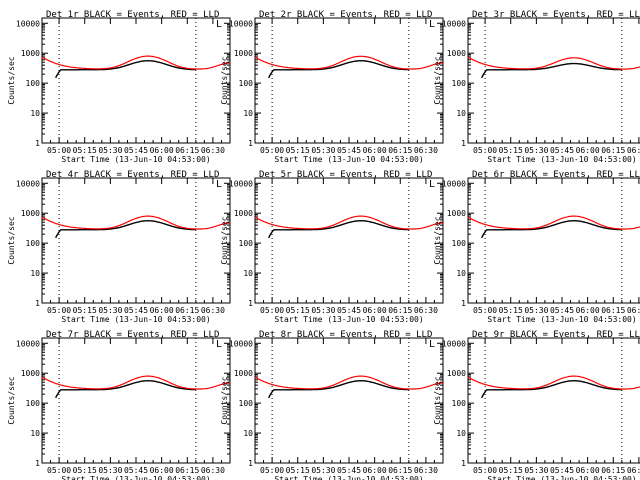  Describe the element at coordinates (132, 335) in the screenshot. I see `panel-title: Det 7r BLACK = Events, RED = LLD` at that location.